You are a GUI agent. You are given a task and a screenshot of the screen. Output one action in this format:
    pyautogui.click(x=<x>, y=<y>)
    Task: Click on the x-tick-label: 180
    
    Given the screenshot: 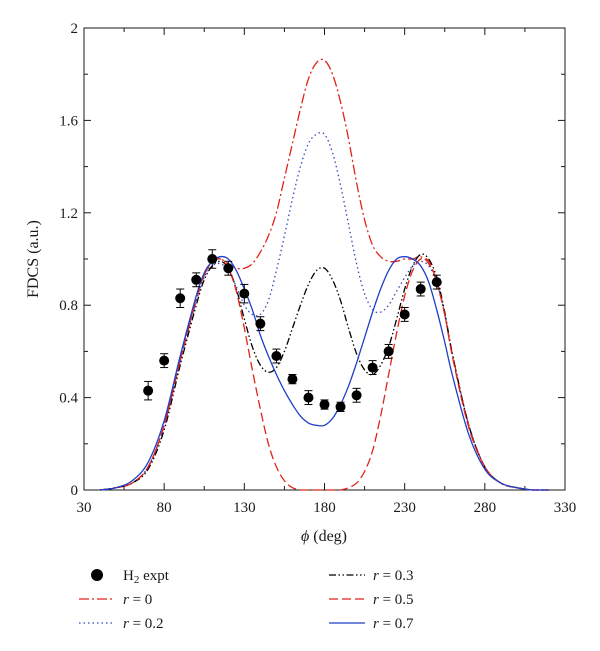 What is the action you would take?
    pyautogui.click(x=324, y=508)
    